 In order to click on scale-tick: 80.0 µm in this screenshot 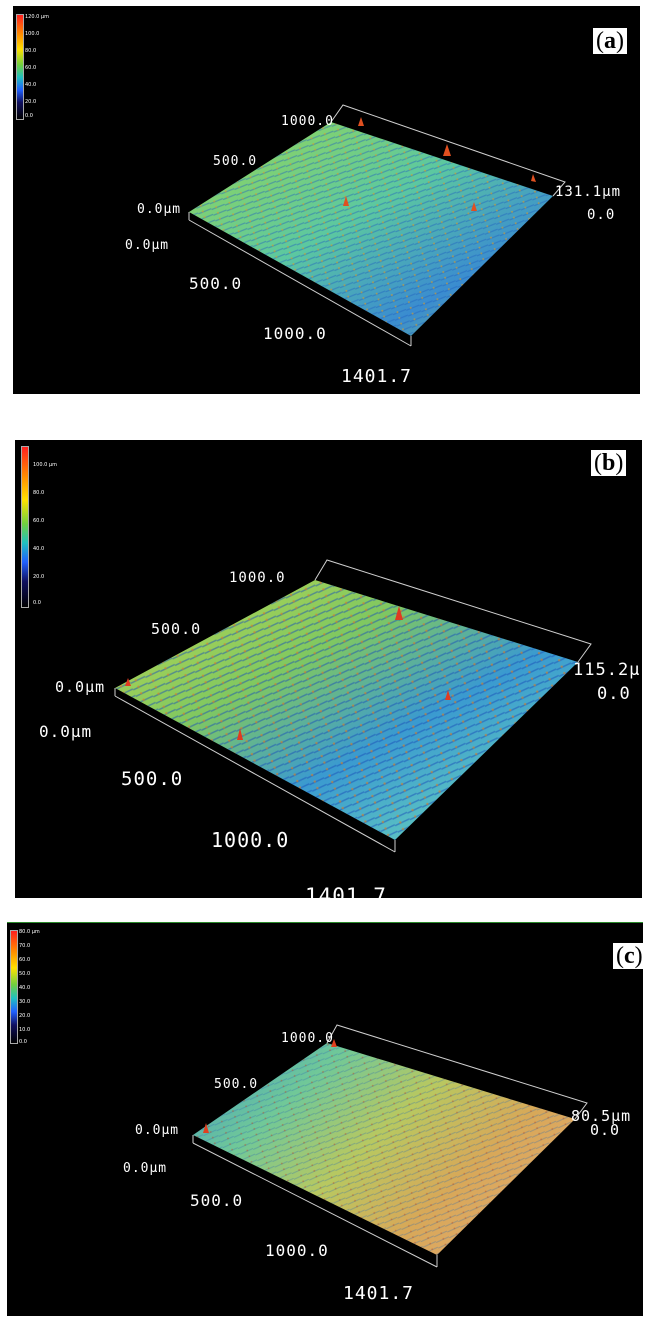, I will do `click(29, 932)`.